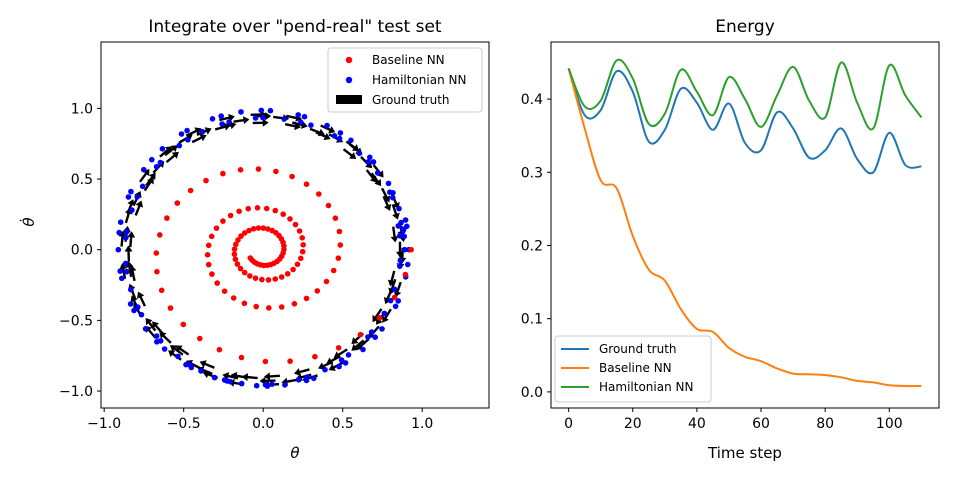 This screenshot has height=480, width=960. Describe the element at coordinates (697, 424) in the screenshot. I see `right-x-tick-label: 40` at that location.